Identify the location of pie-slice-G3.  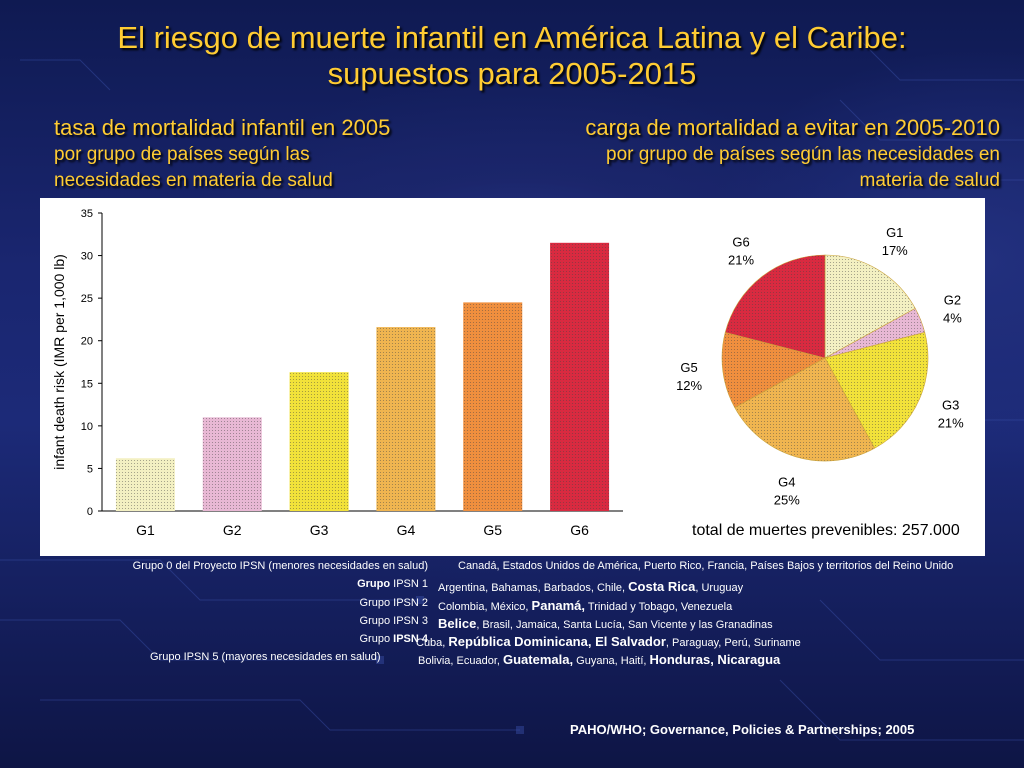
(876, 390).